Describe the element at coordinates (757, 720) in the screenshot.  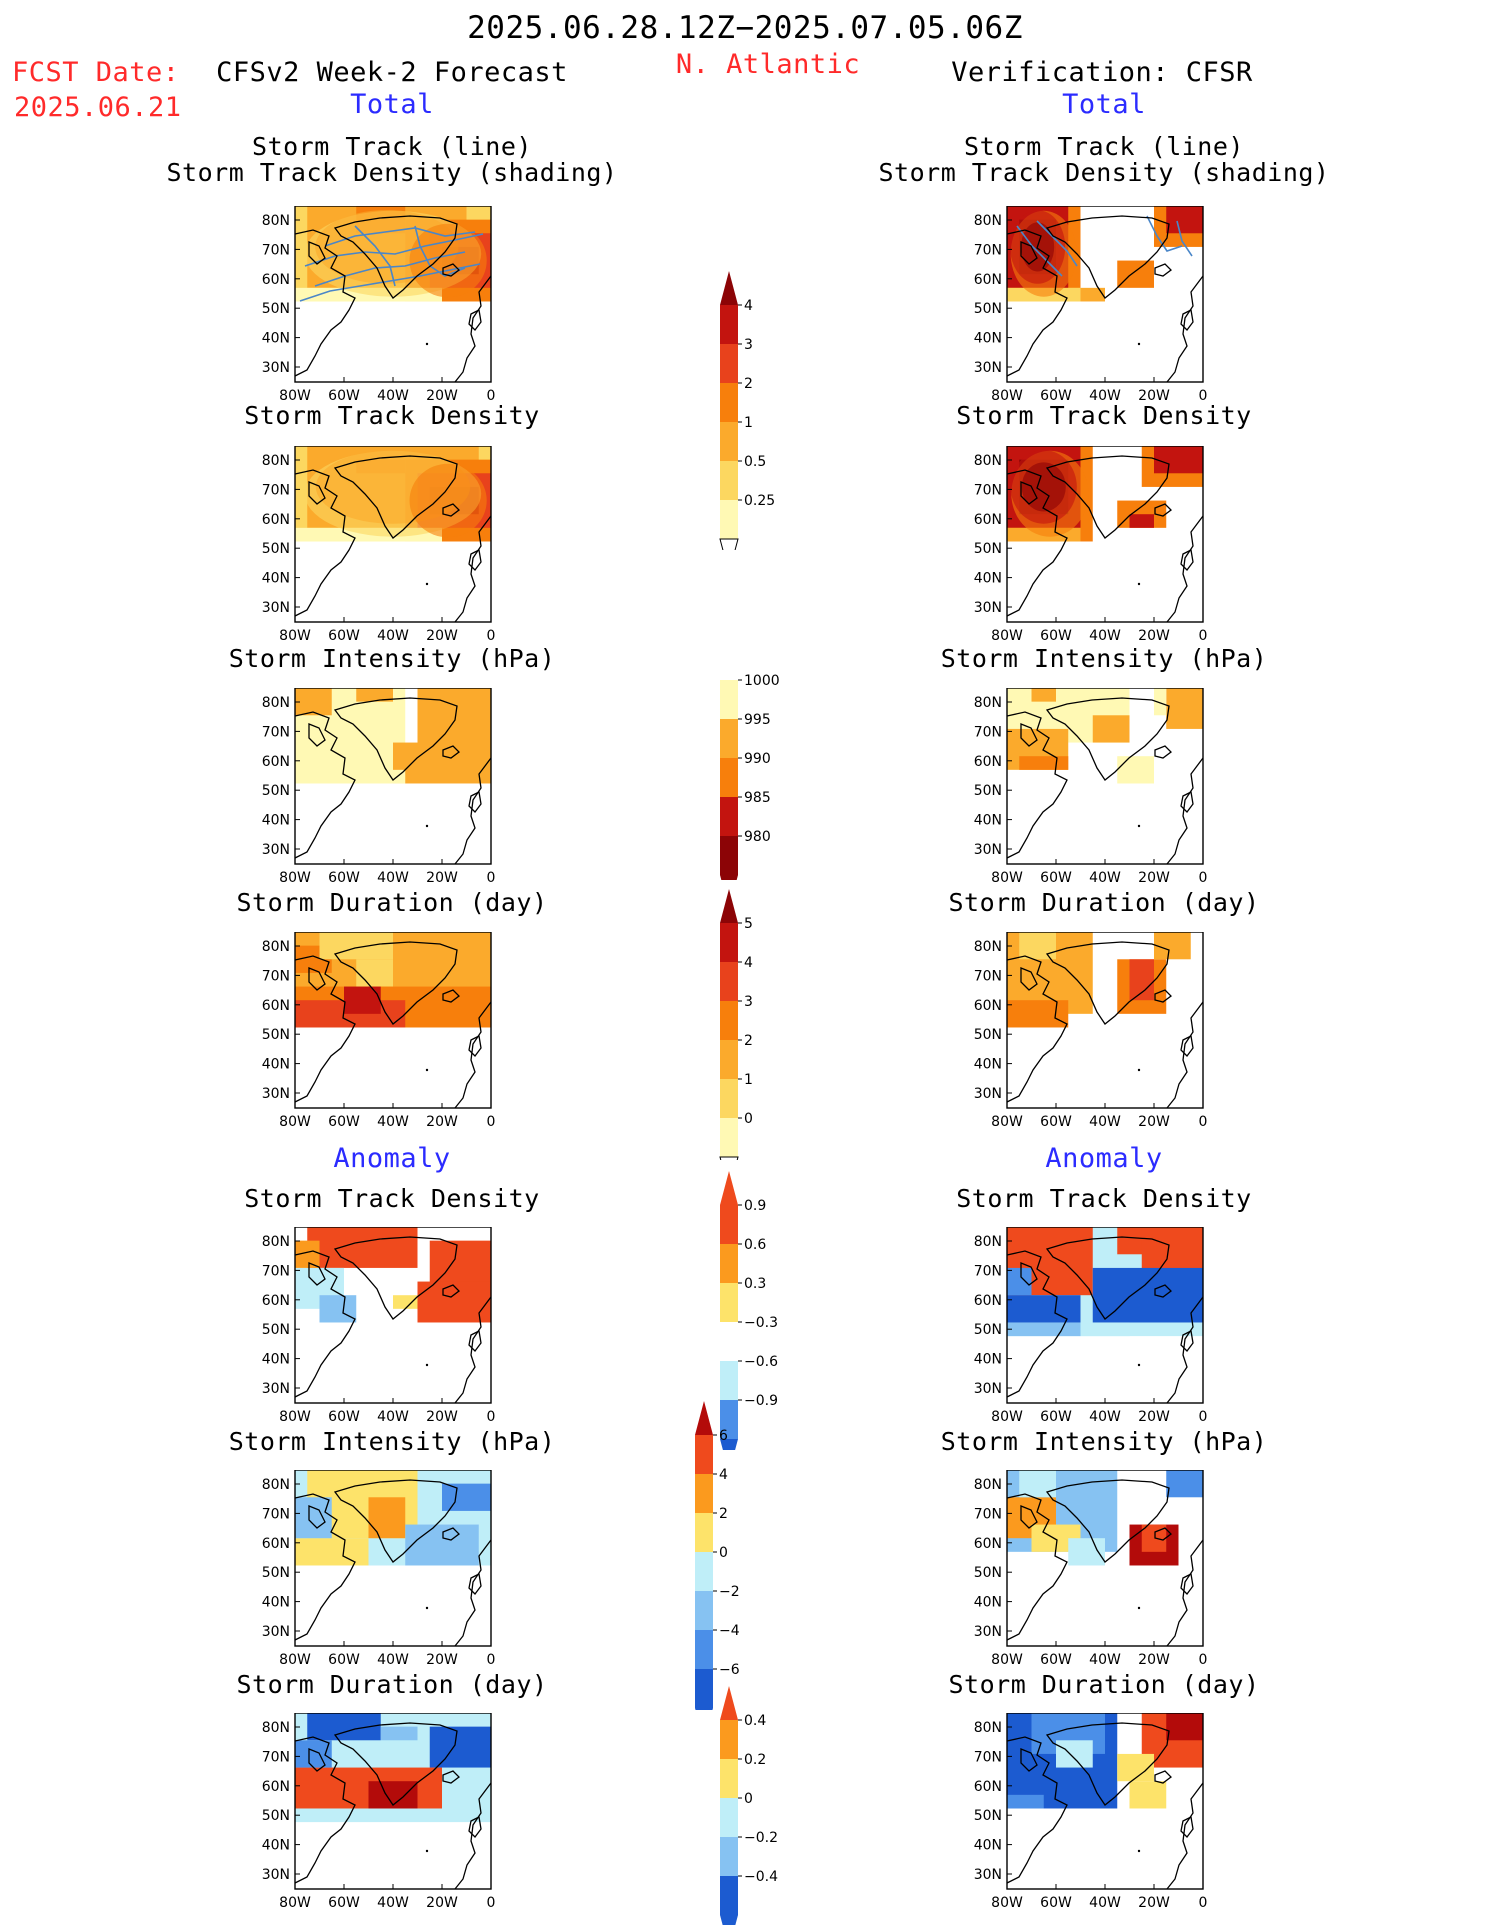
I see `colorbar-tick-label: 995` at that location.